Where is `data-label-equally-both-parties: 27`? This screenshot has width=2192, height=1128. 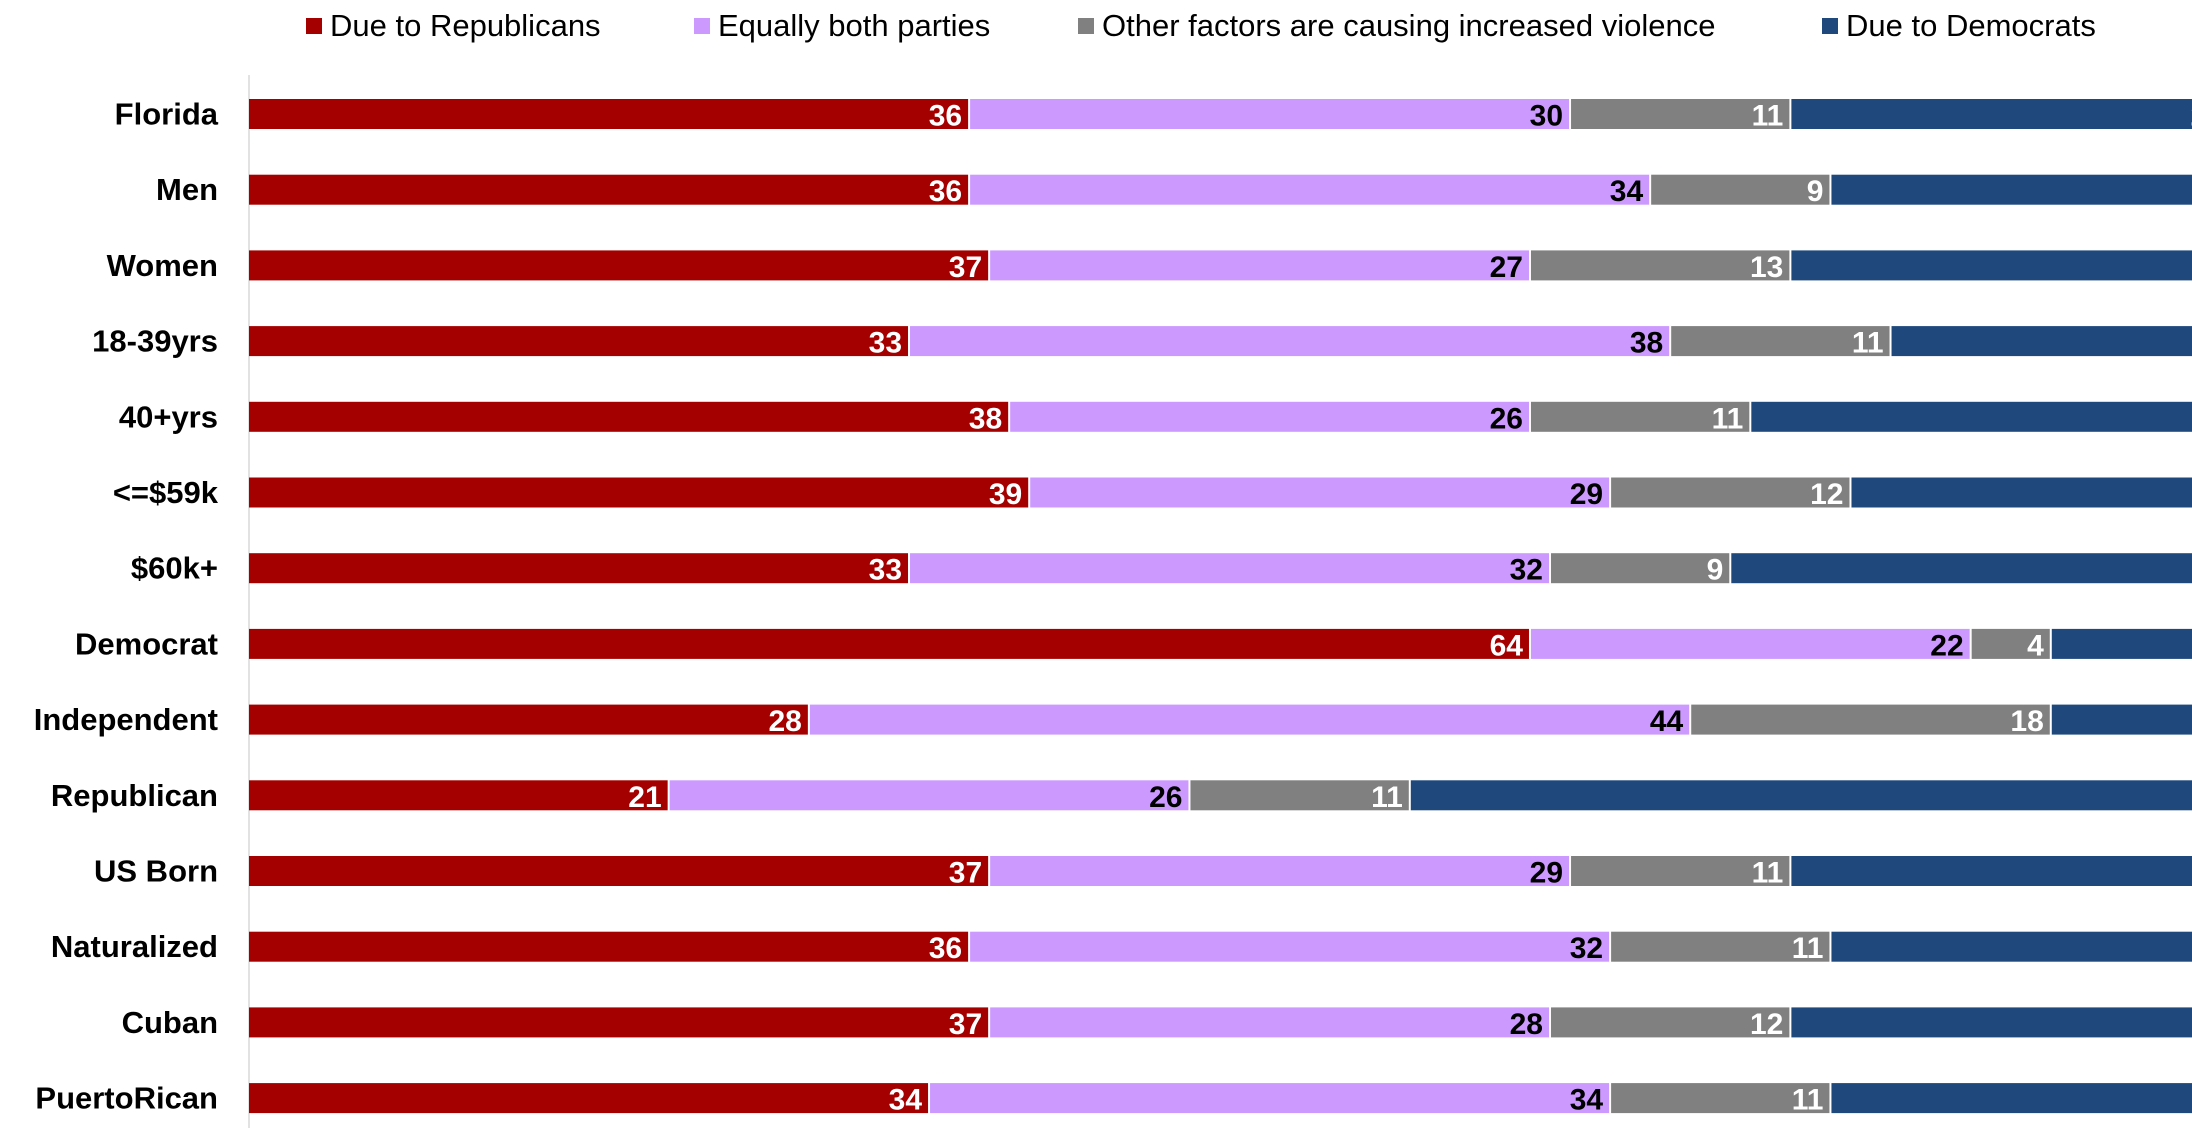
data-label-equally-both-parties: 27 is located at coordinates (1506, 267).